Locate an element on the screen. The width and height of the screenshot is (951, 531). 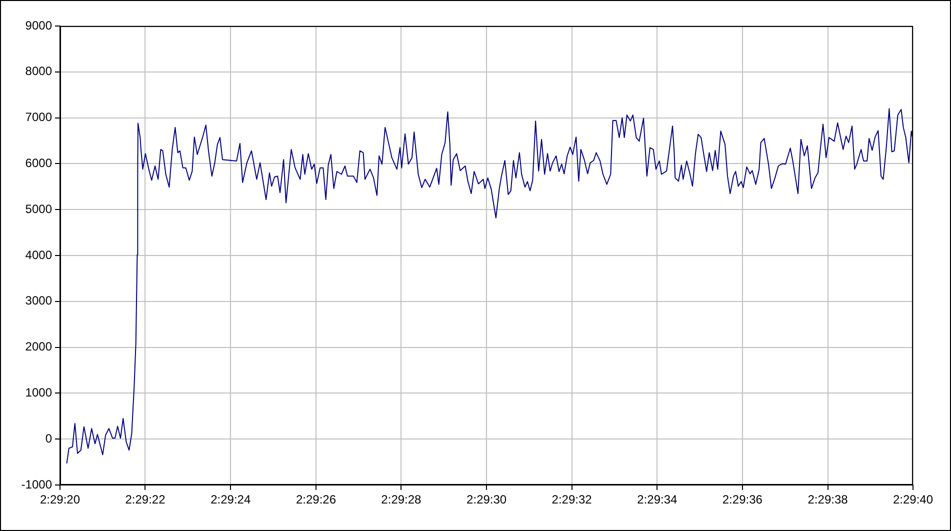
x-tick-label: 2:29:28 is located at coordinates (401, 499).